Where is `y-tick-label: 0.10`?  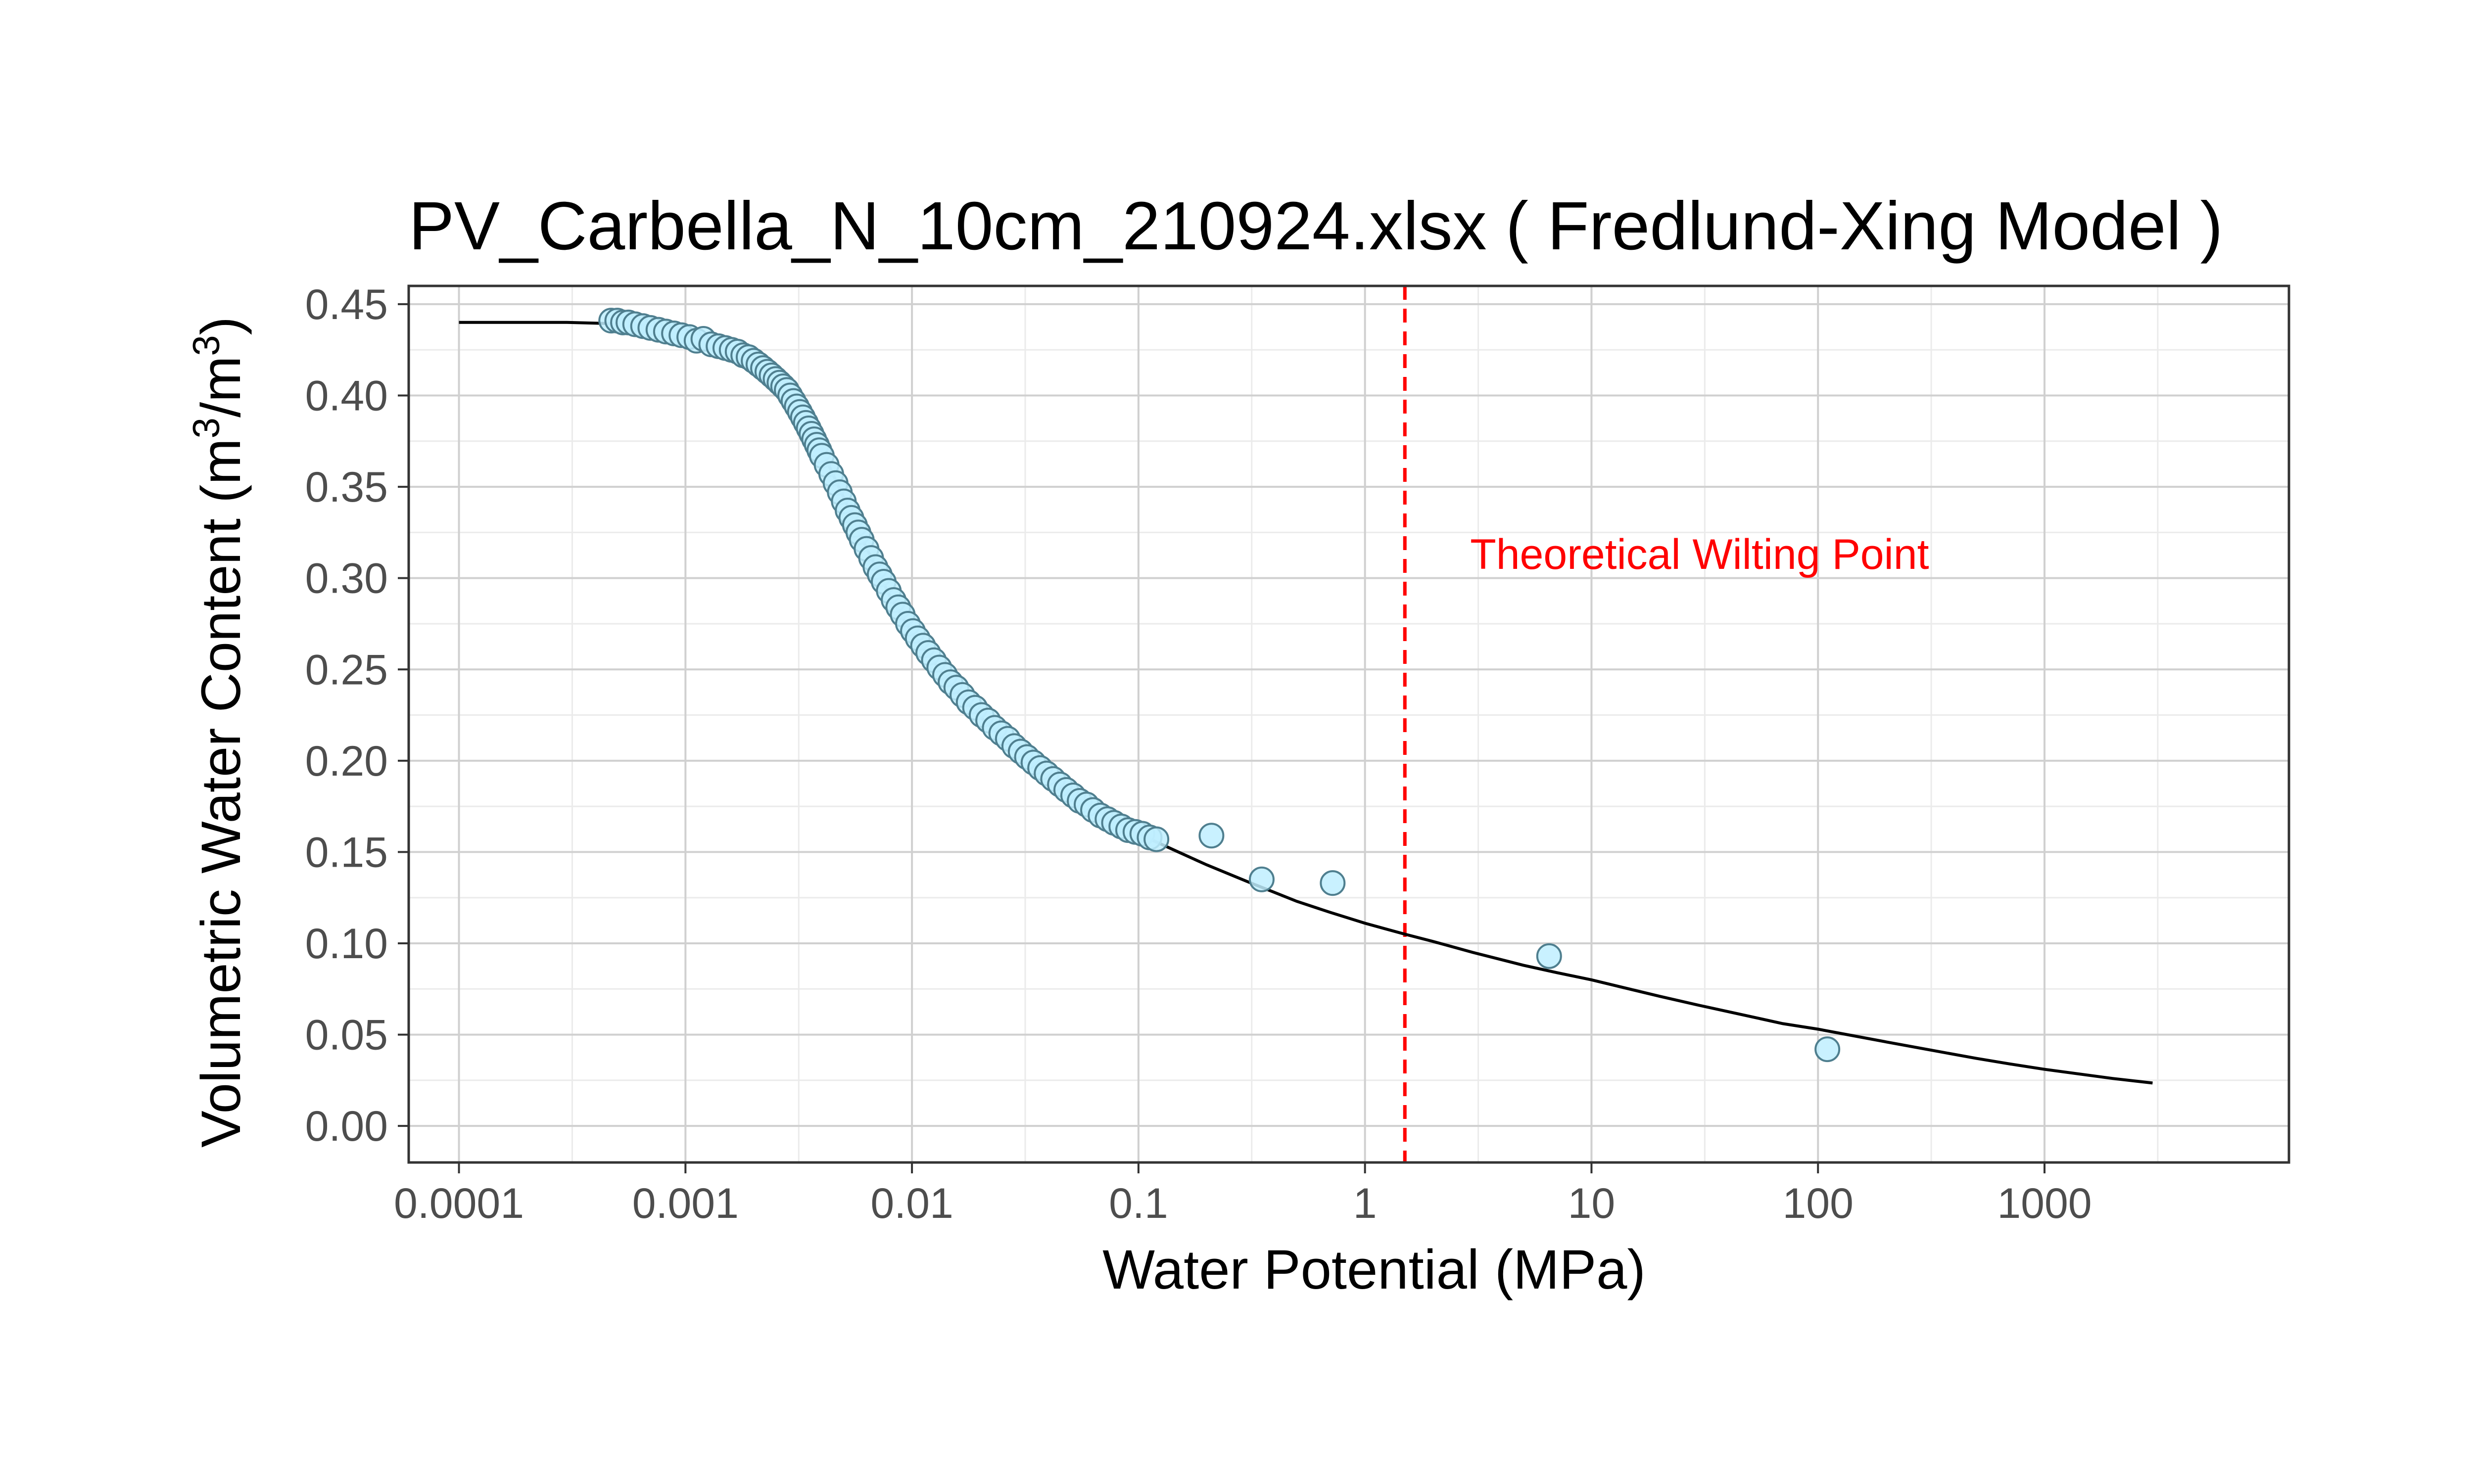 y-tick-label: 0.10 is located at coordinates (347, 944).